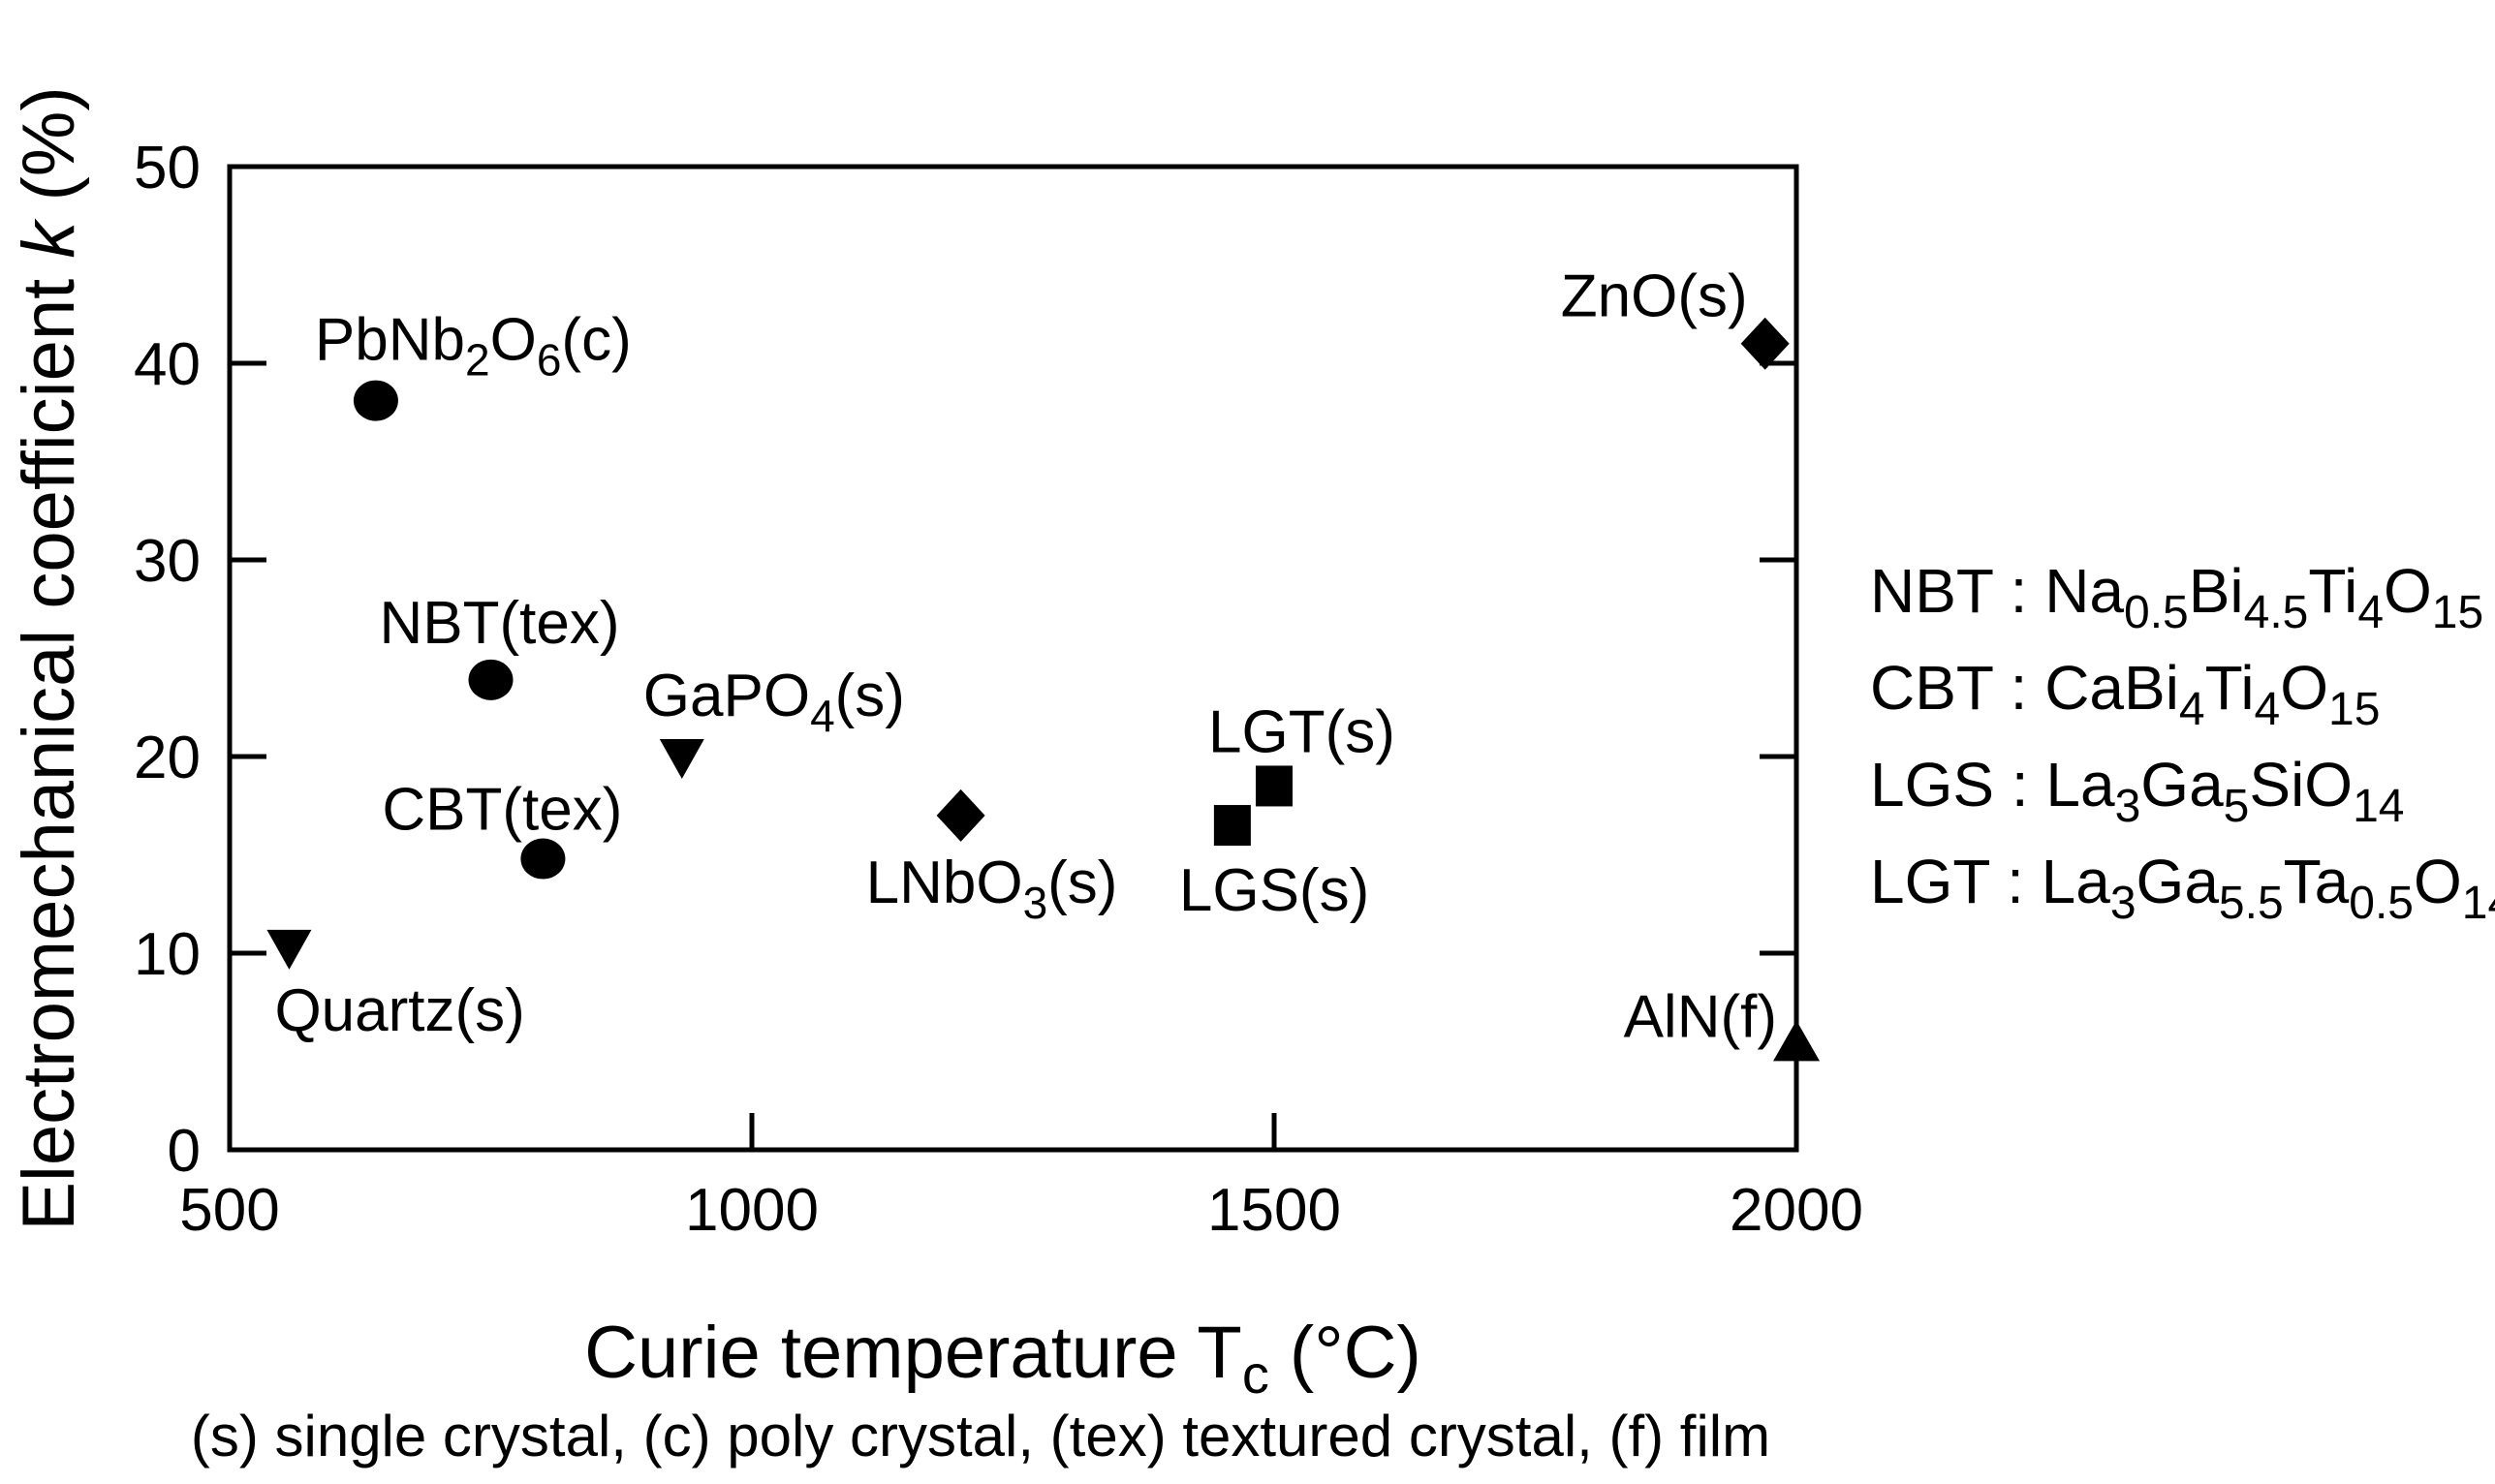  What do you see at coordinates (167, 954) in the screenshot?
I see `y-tick-label-10: 10` at bounding box center [167, 954].